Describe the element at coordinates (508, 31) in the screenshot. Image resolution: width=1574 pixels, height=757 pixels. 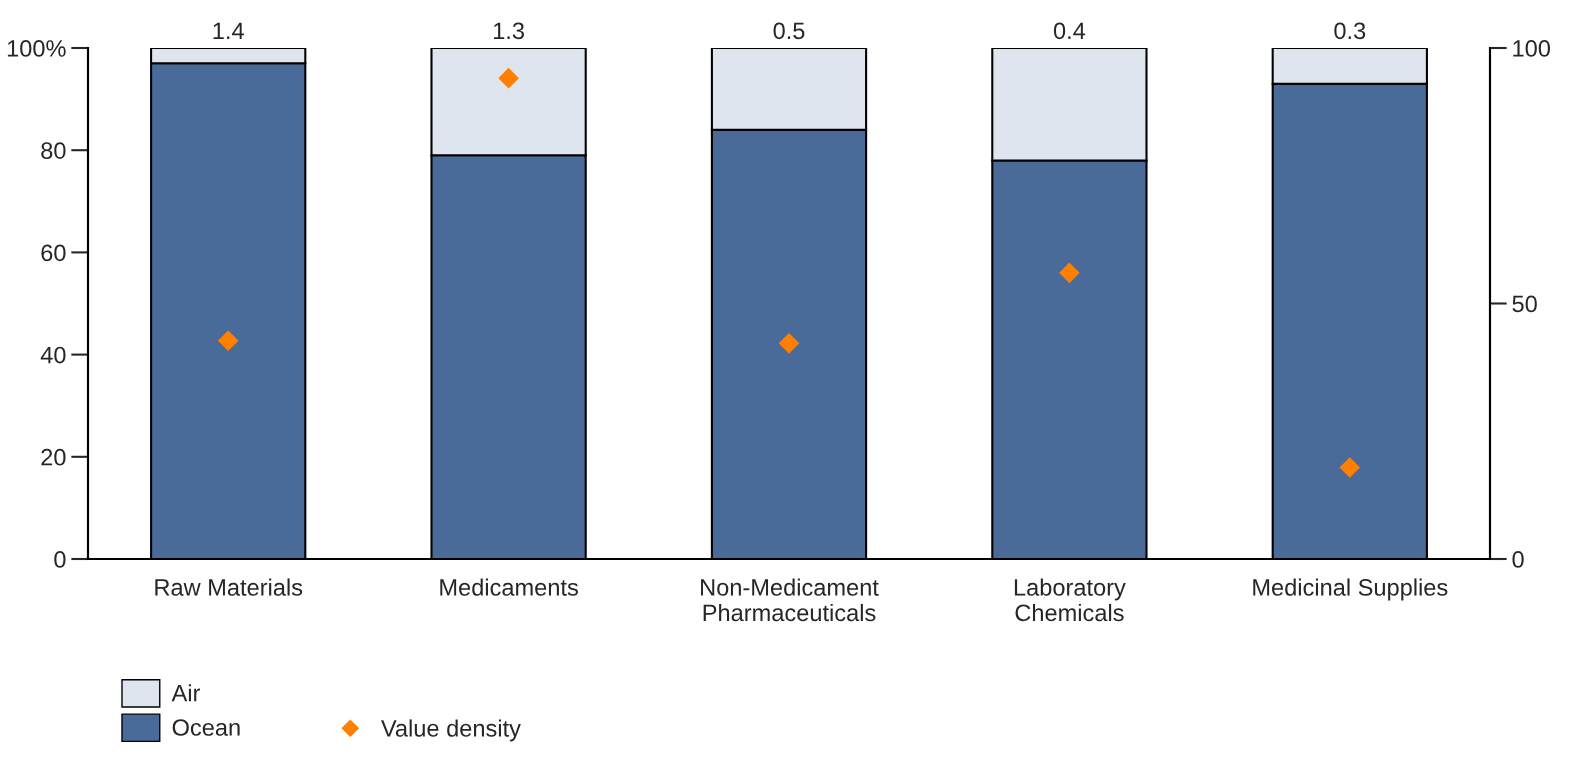
I see `annotation: 1.3` at that location.